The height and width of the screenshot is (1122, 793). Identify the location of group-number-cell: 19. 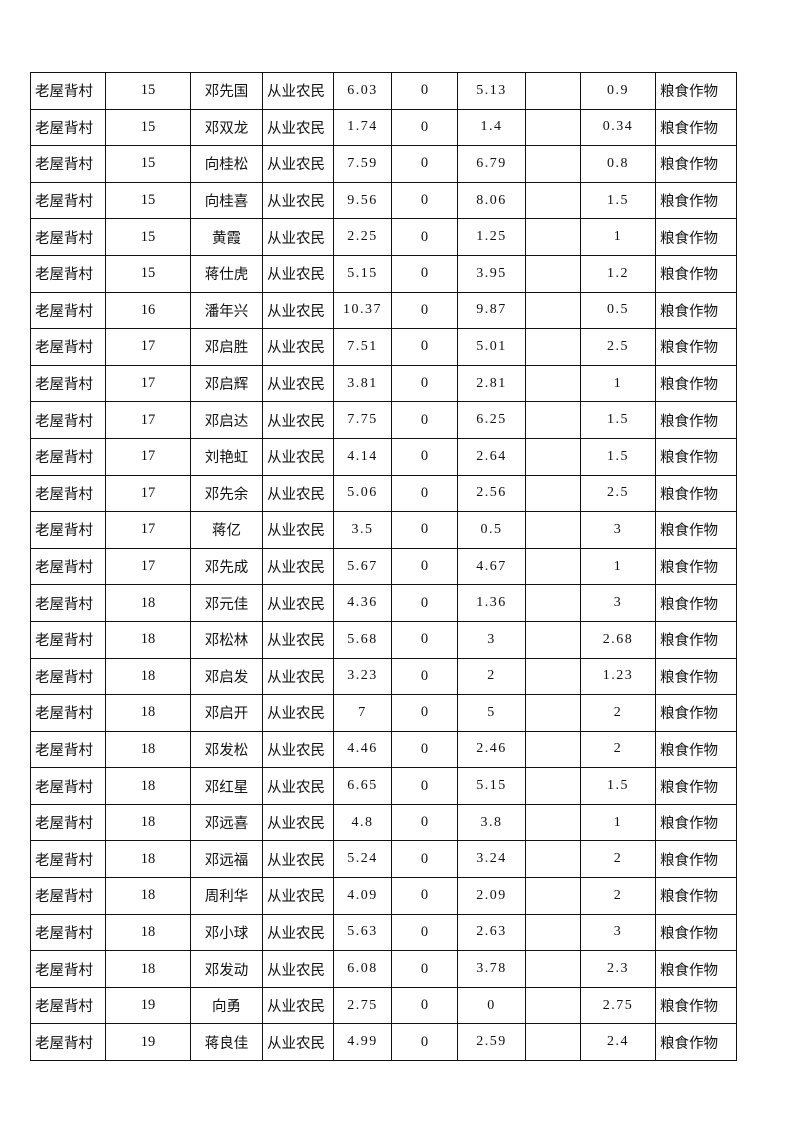
(148, 1042).